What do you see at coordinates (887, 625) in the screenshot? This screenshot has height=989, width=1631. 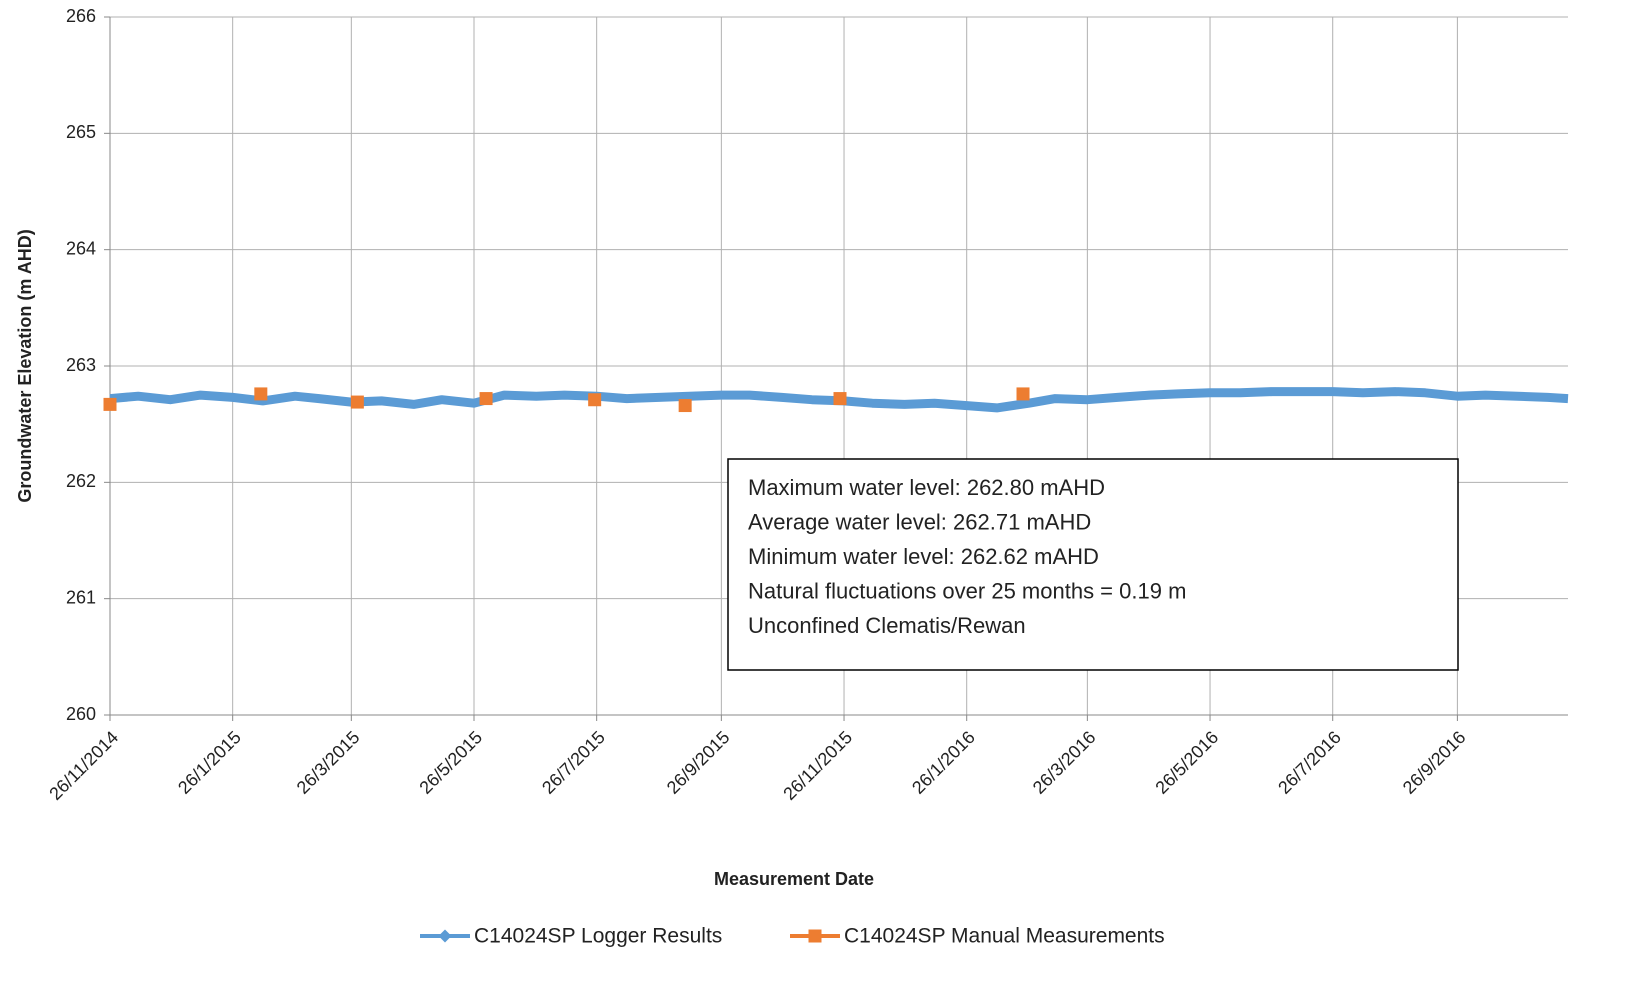 I see `annotation-line: Unconfined Clematis/Rewan` at bounding box center [887, 625].